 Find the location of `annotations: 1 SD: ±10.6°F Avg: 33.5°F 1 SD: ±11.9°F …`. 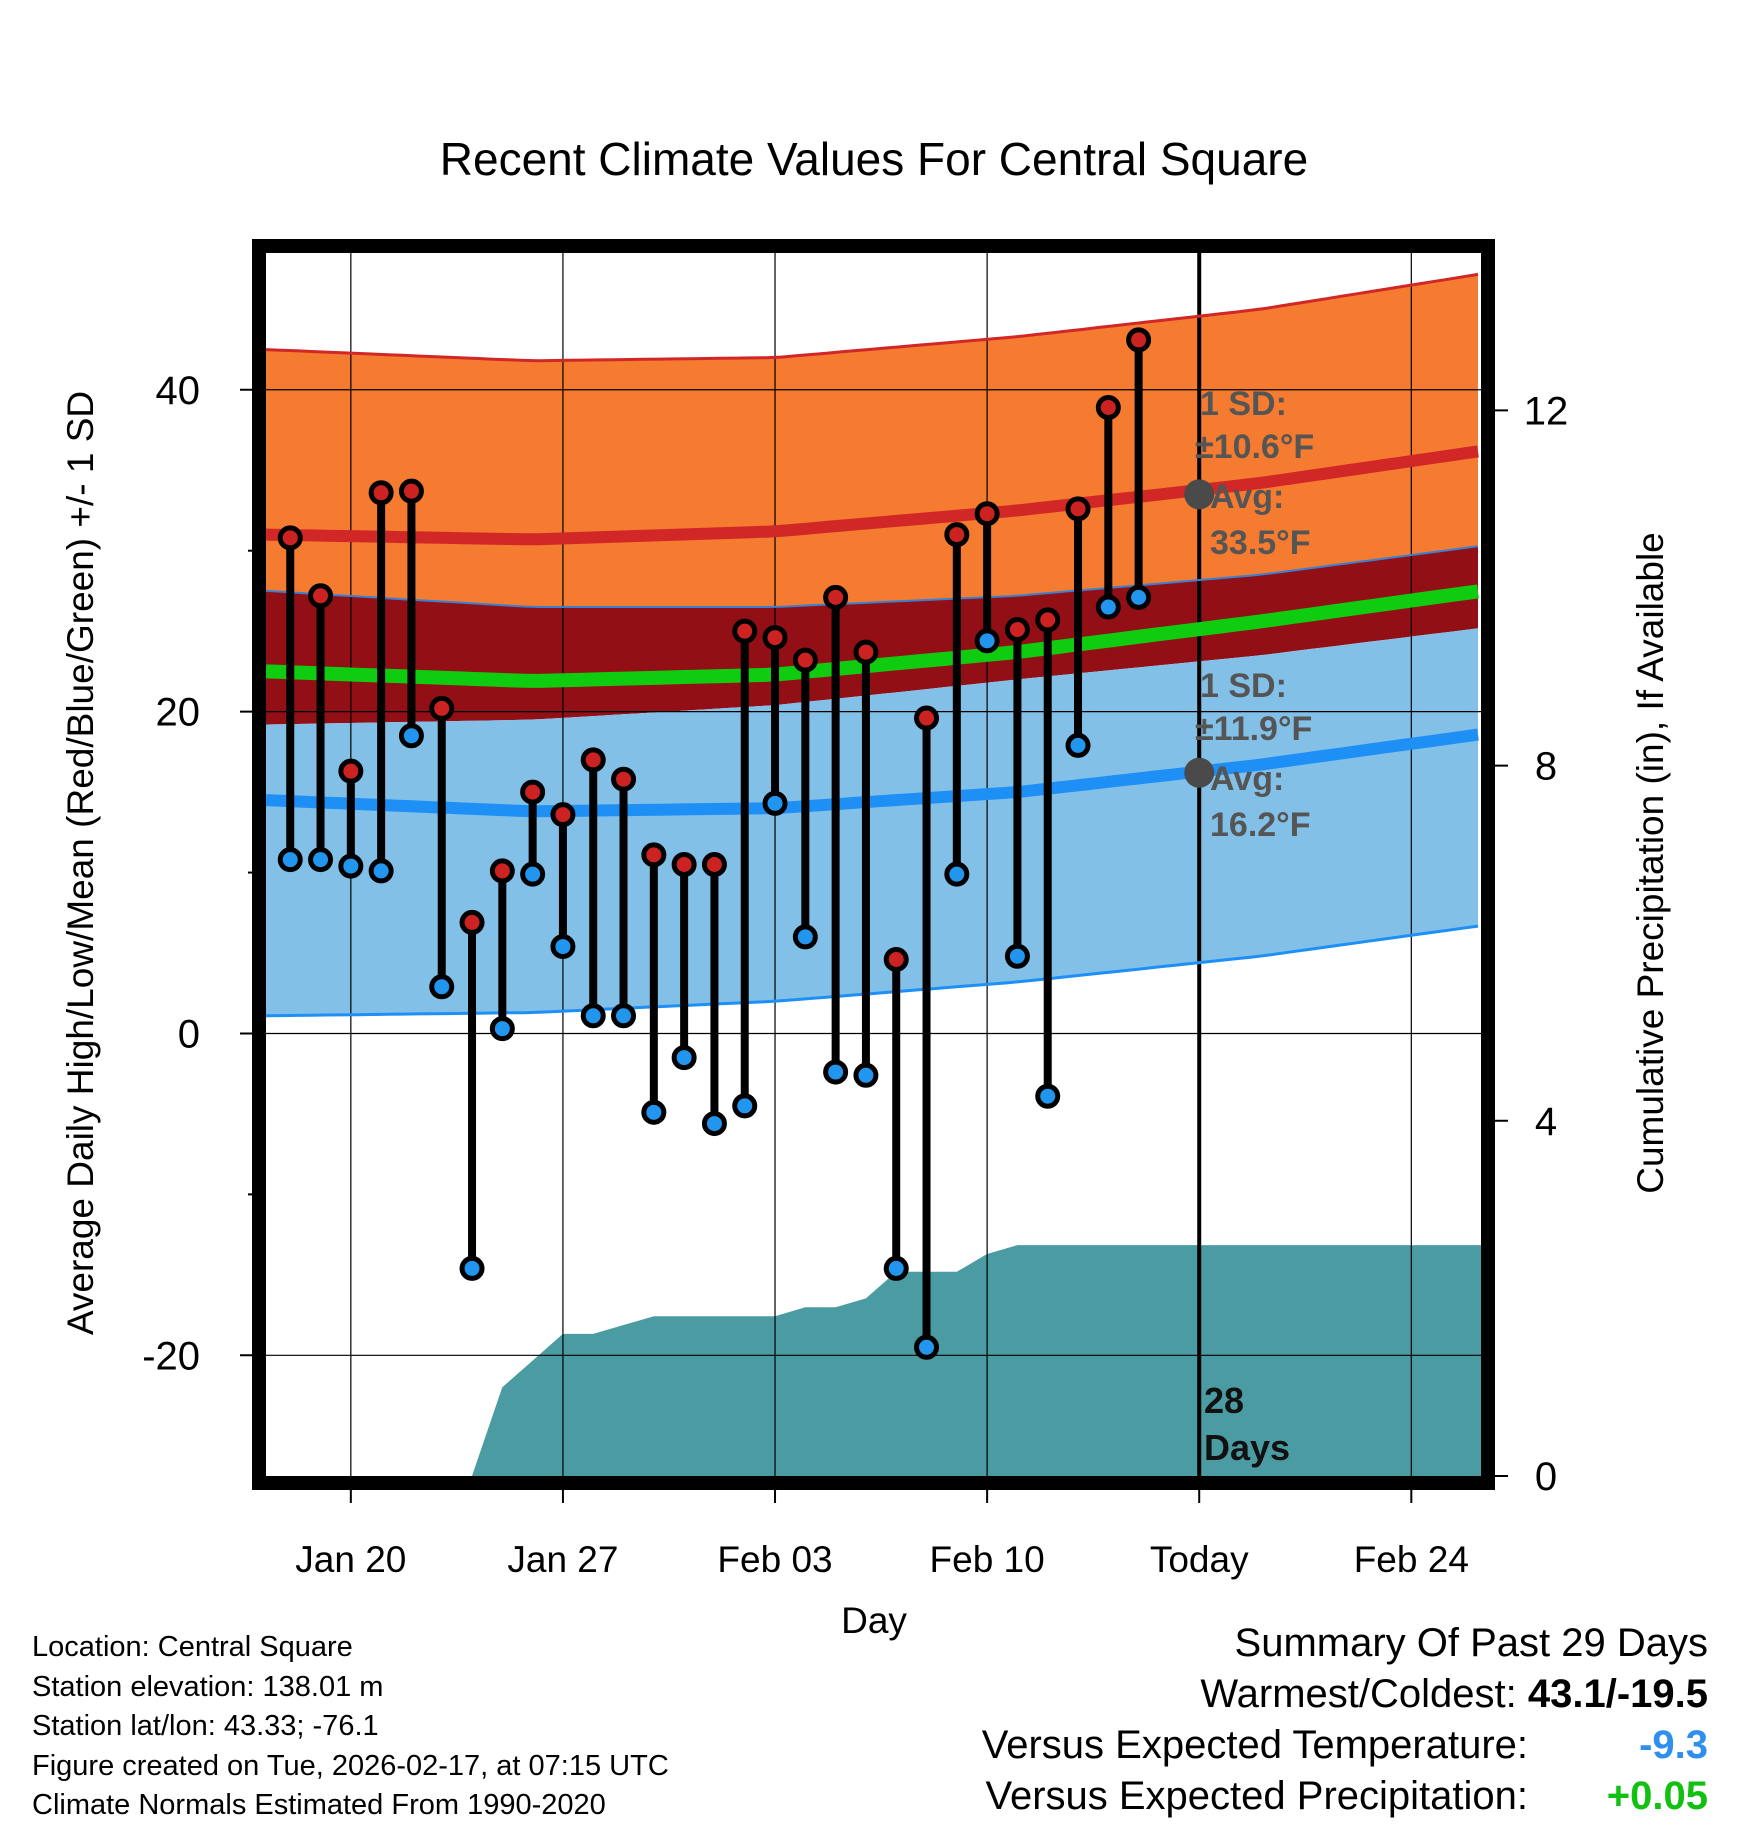

annotations: 1 SD: ±10.6°F Avg: 33.5°F 1 SD: ±11.9°F … is located at coordinates (1254, 926).